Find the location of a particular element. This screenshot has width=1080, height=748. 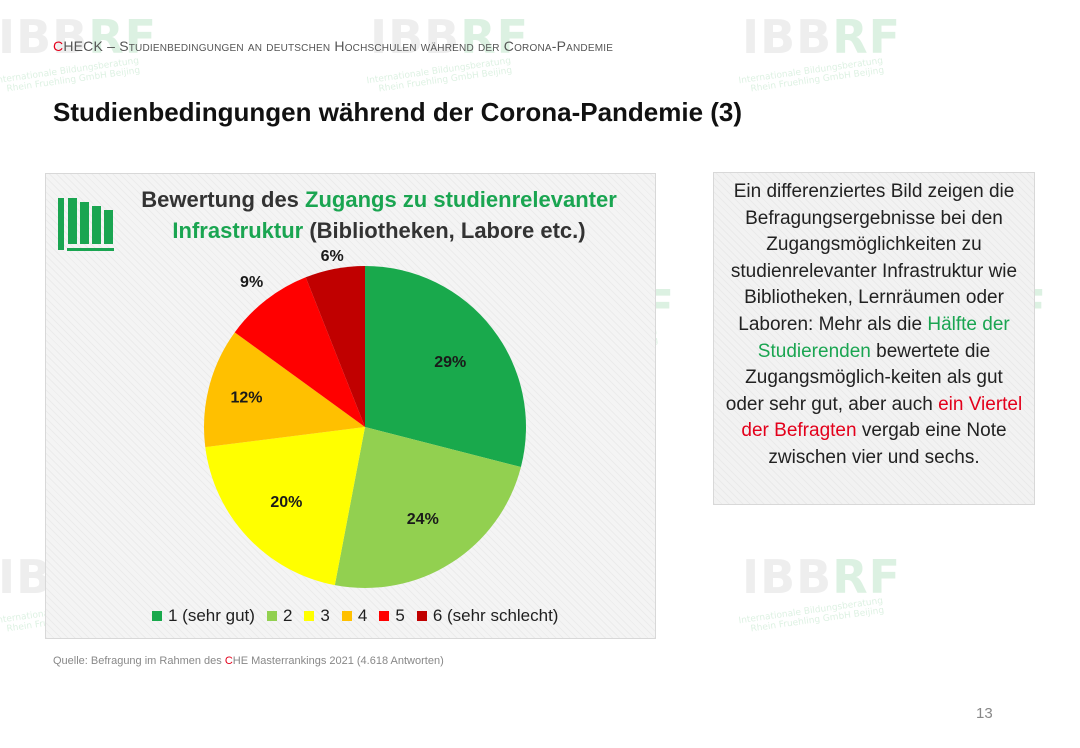

pie-data-label: 6% is located at coordinates (332, 256).